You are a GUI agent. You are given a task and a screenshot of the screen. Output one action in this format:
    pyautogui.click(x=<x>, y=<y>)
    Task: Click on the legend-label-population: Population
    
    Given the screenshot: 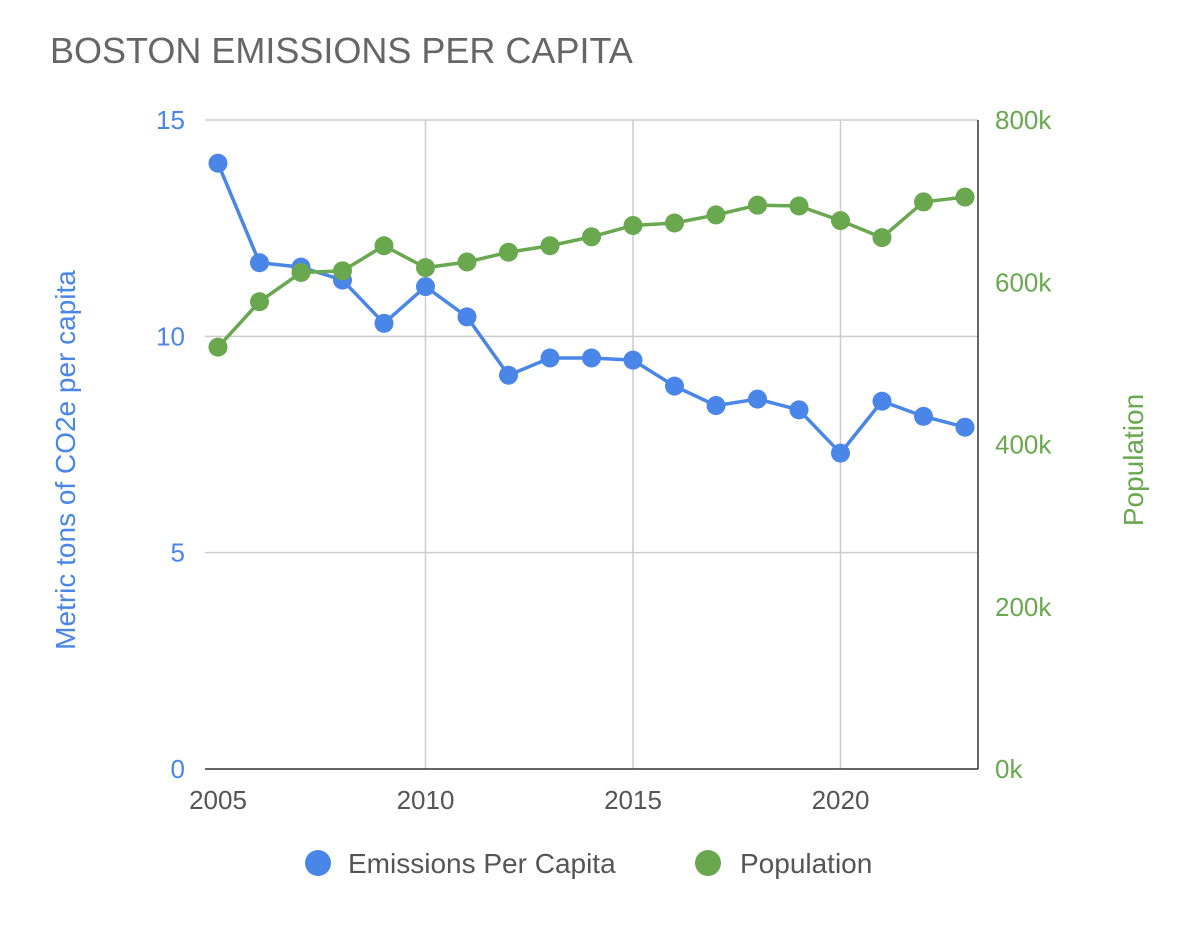 What is the action you would take?
    pyautogui.click(x=806, y=863)
    